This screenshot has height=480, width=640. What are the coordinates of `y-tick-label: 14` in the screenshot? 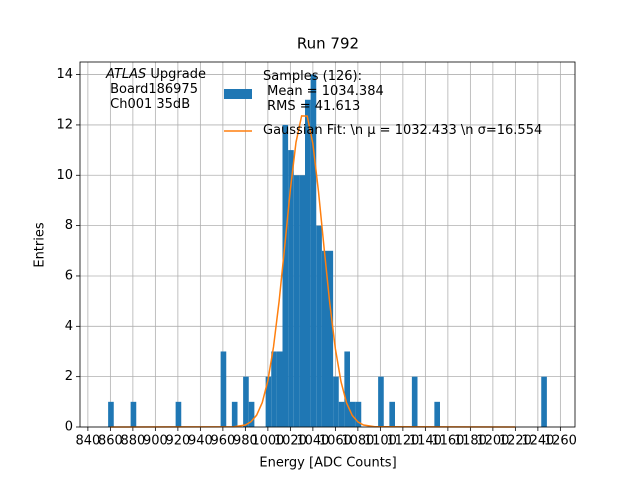 It's located at (64, 74).